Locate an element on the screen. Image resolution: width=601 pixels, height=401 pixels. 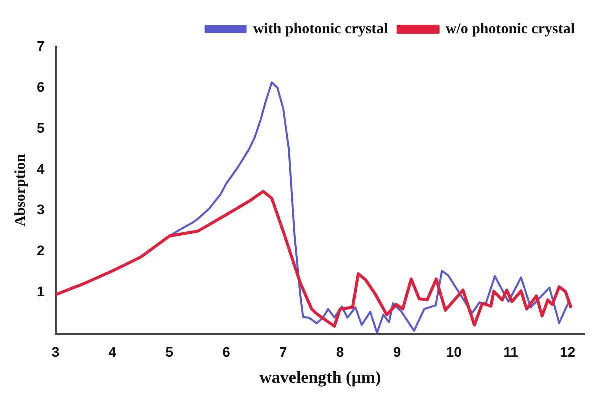
x-axis-title: wavelength (μm) is located at coordinates (321, 378).